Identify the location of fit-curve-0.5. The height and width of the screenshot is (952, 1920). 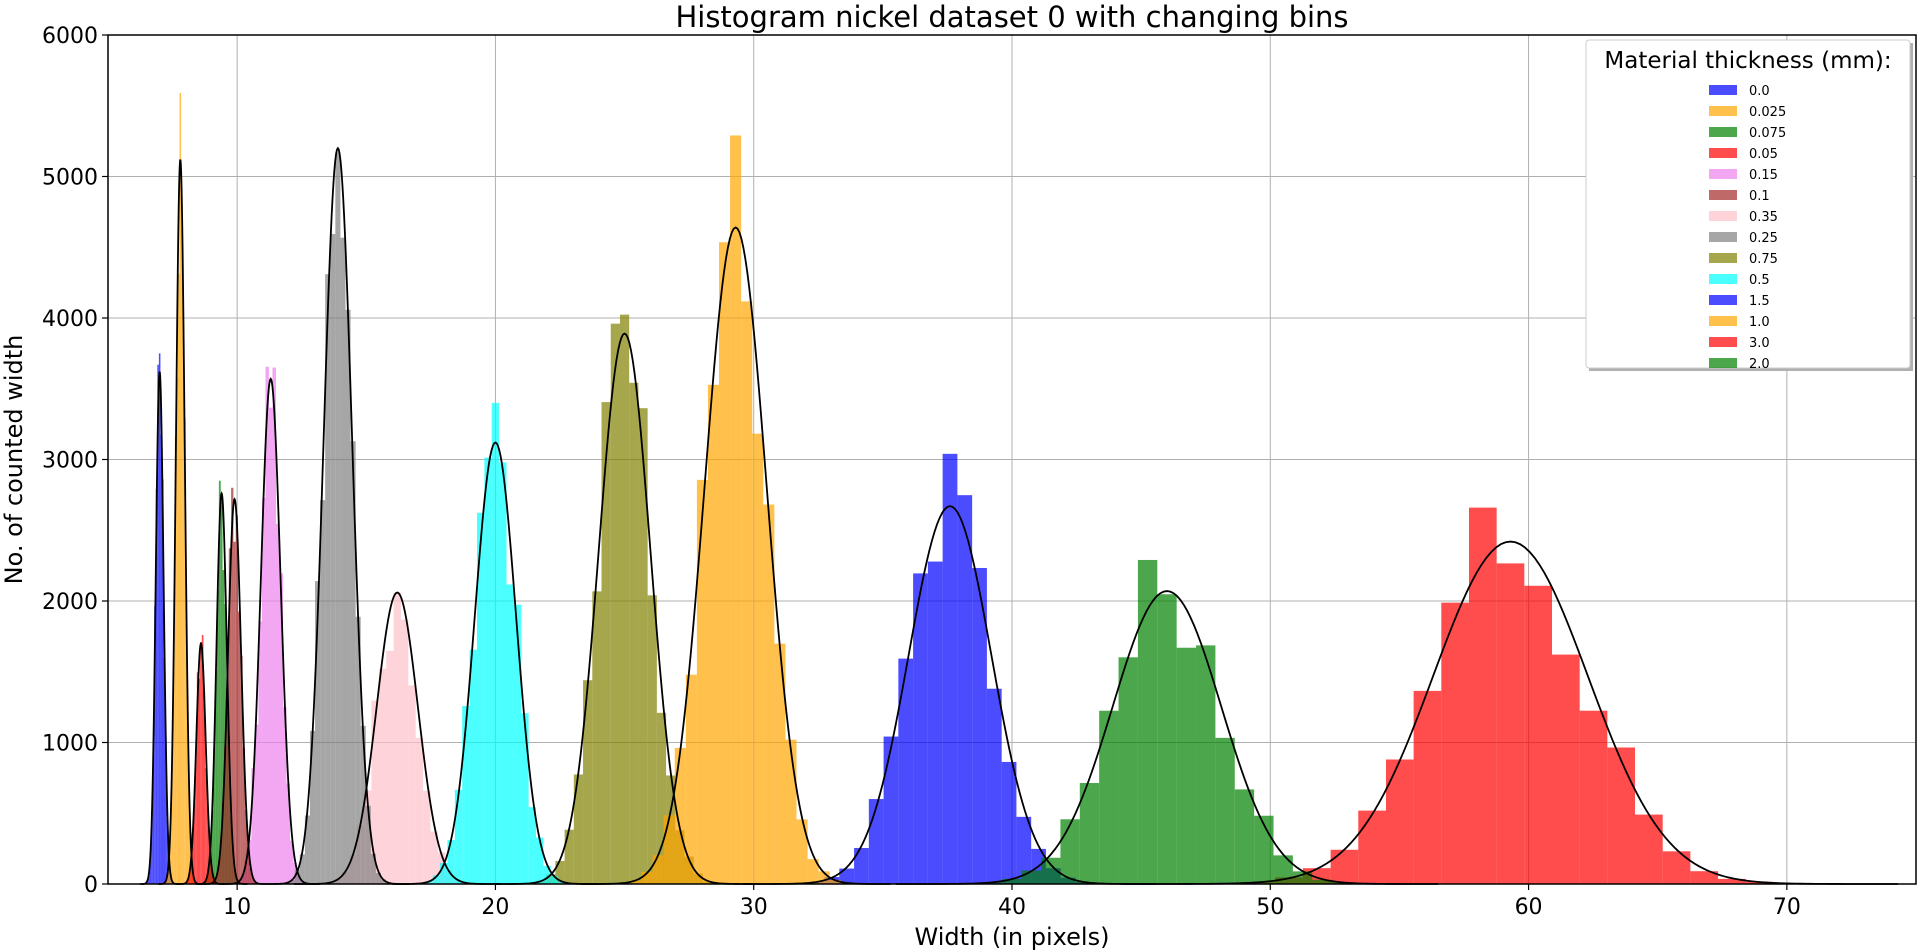
(495, 663).